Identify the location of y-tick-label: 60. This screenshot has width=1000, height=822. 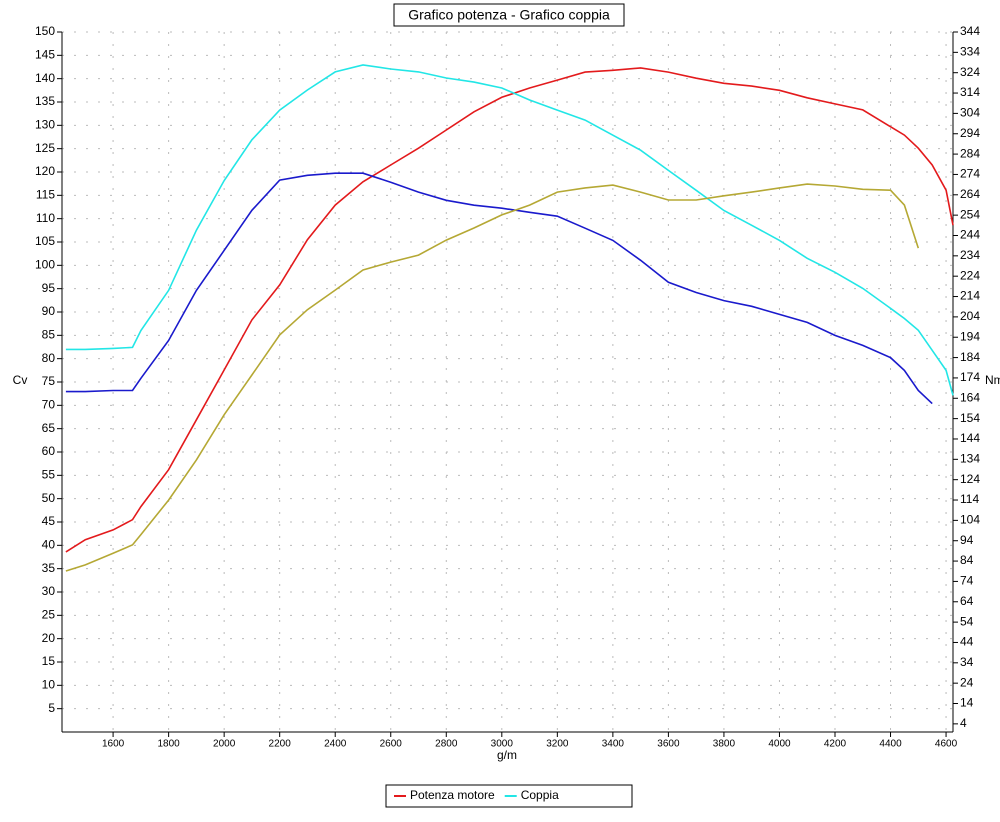
(49, 451).